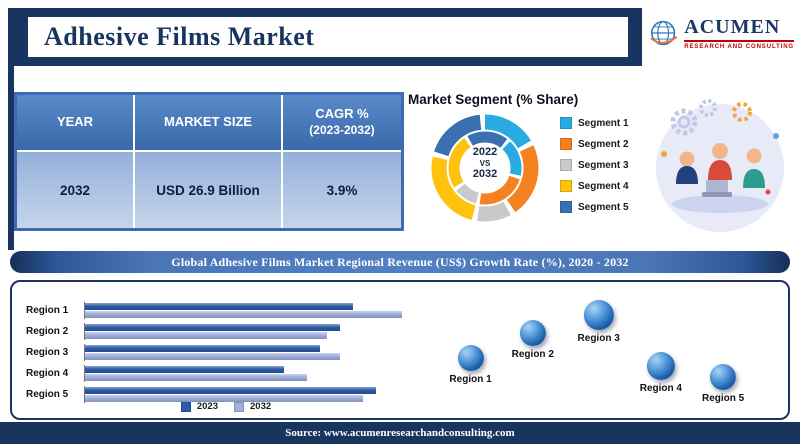  What do you see at coordinates (739, 44) in the screenshot?
I see `logo-subtitle: RESEARCH AND CONSULTING` at bounding box center [739, 44].